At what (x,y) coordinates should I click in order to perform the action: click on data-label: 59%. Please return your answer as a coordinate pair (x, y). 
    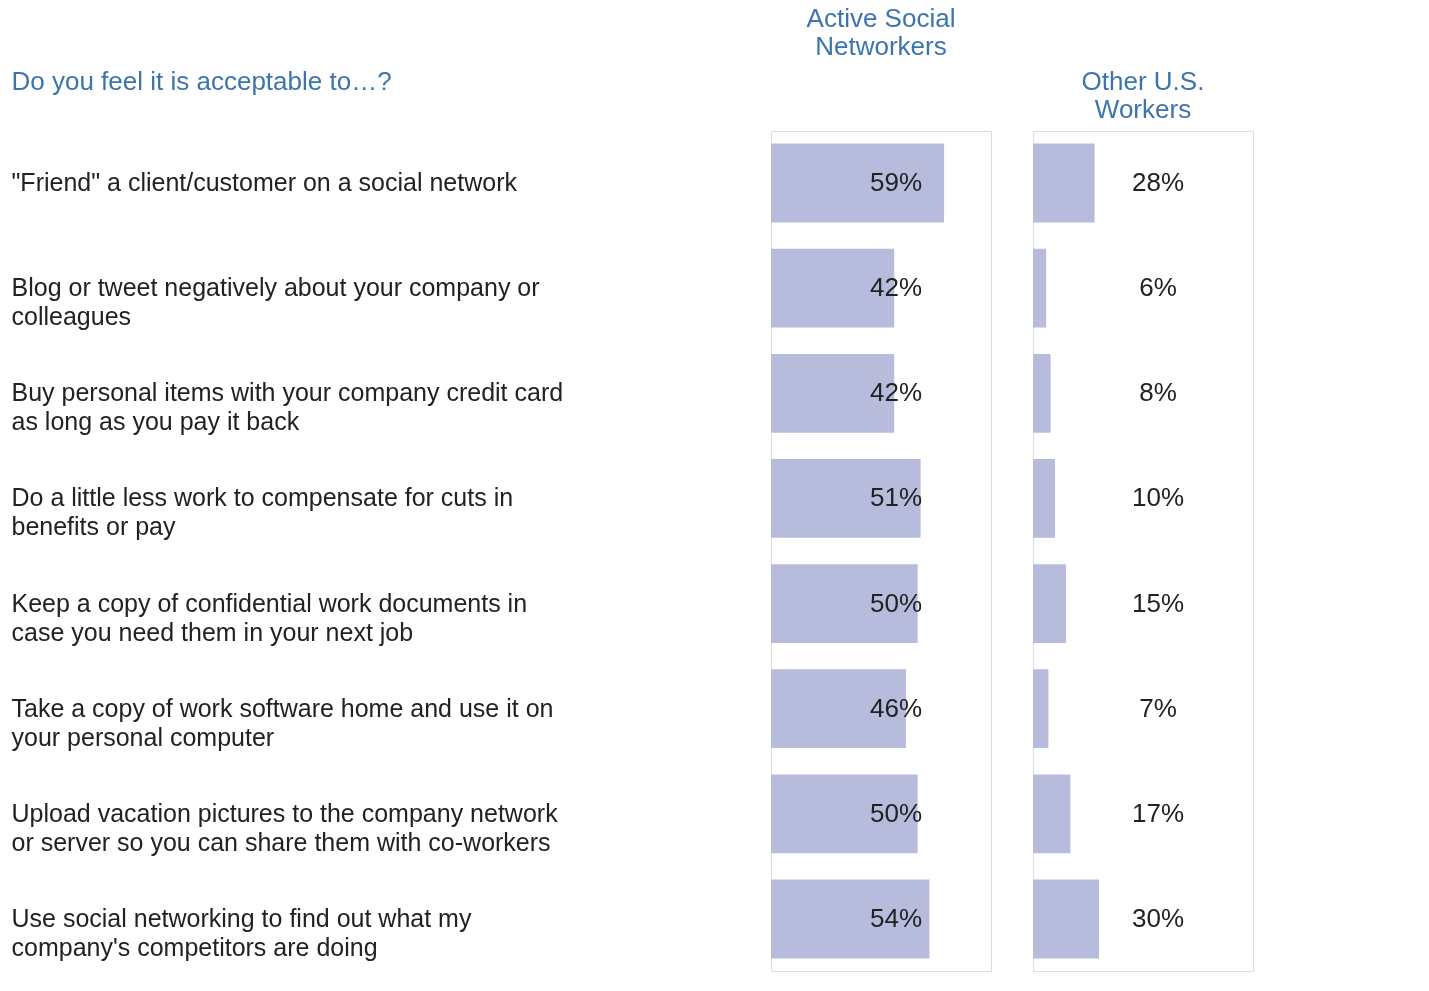
    Looking at the image, I should click on (896, 182).